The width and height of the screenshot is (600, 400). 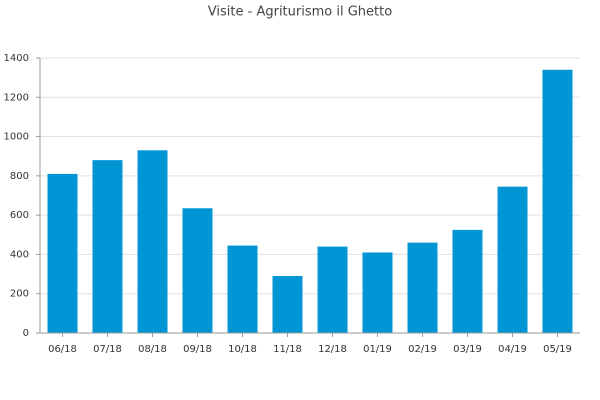 I want to click on x-tick-label: 12/18, so click(x=332, y=349).